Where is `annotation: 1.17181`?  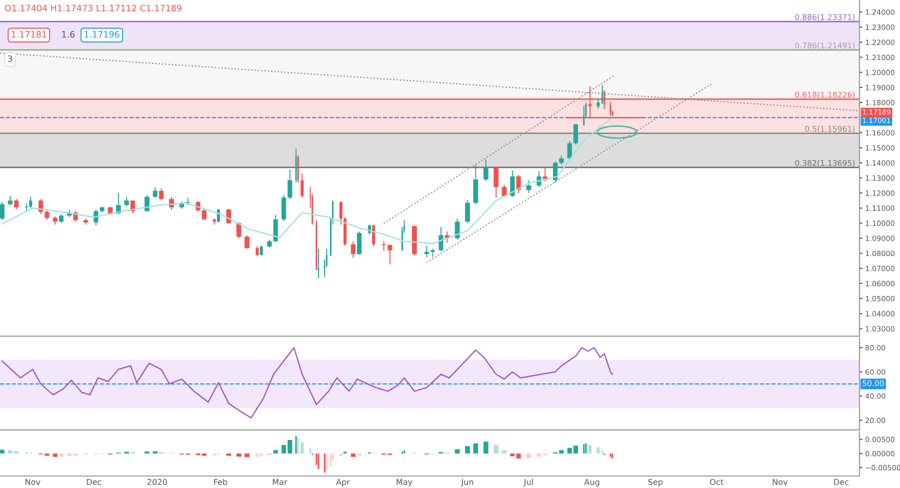
annotation: 1.17181 is located at coordinates (29, 34).